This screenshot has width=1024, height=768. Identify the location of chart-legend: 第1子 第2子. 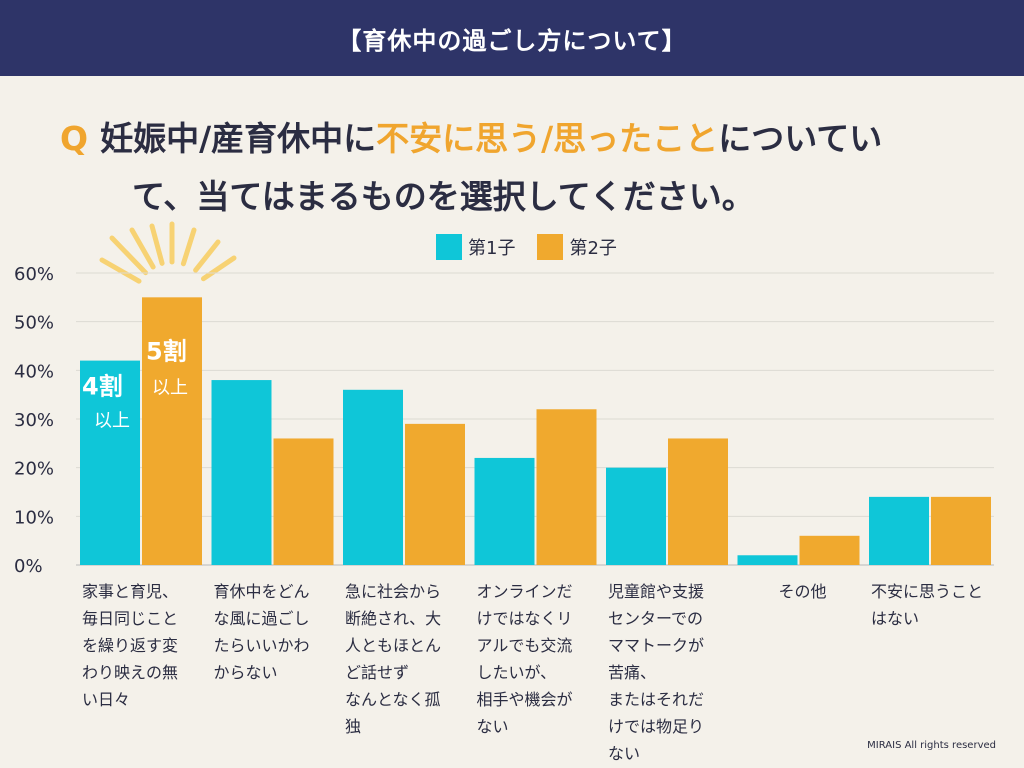
(533, 247).